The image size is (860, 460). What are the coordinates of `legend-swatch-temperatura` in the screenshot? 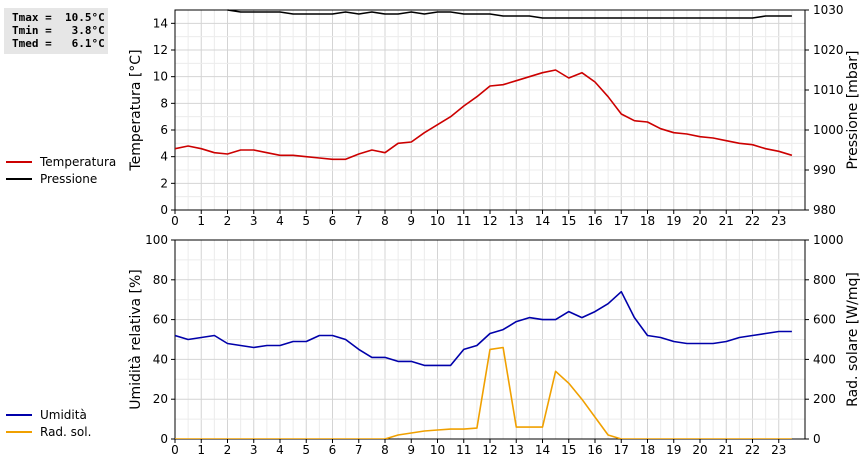 It's located at (19, 161).